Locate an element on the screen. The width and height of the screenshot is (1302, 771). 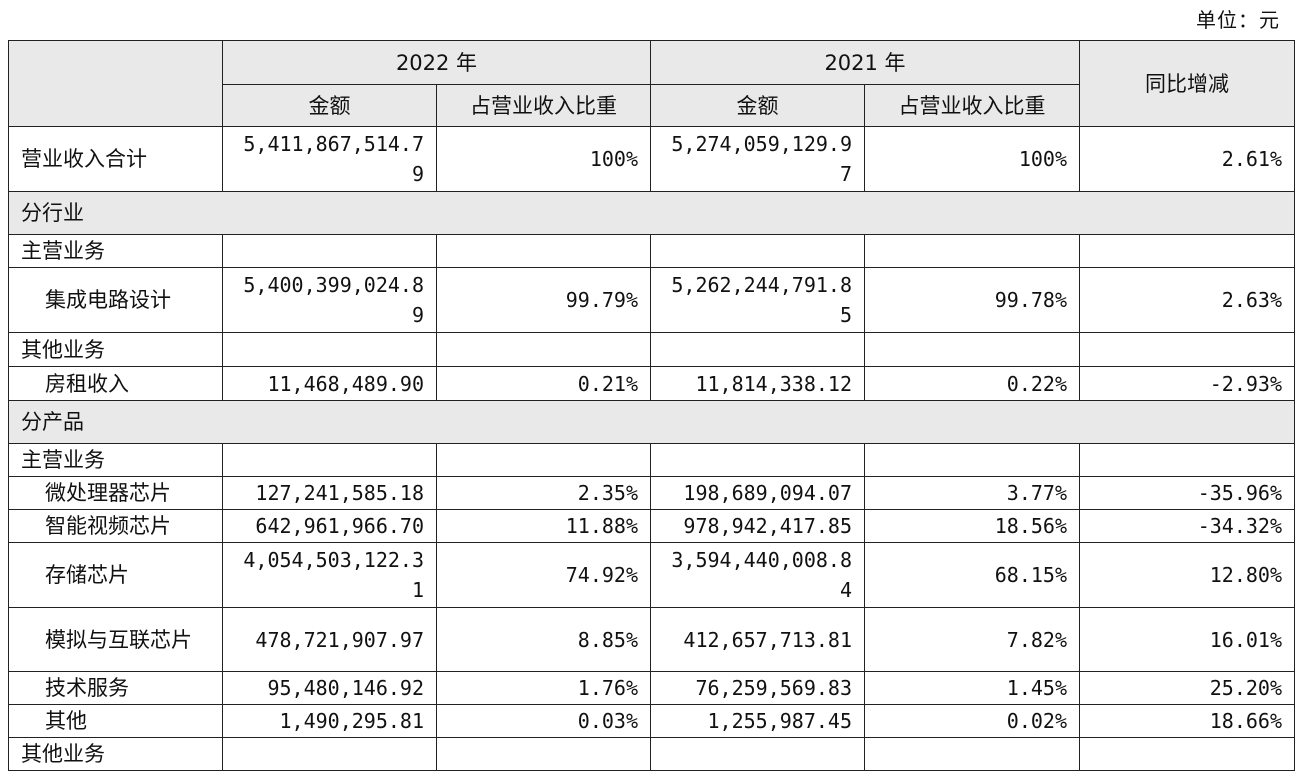
header-amount-2022: 金额 is located at coordinates (329, 105).